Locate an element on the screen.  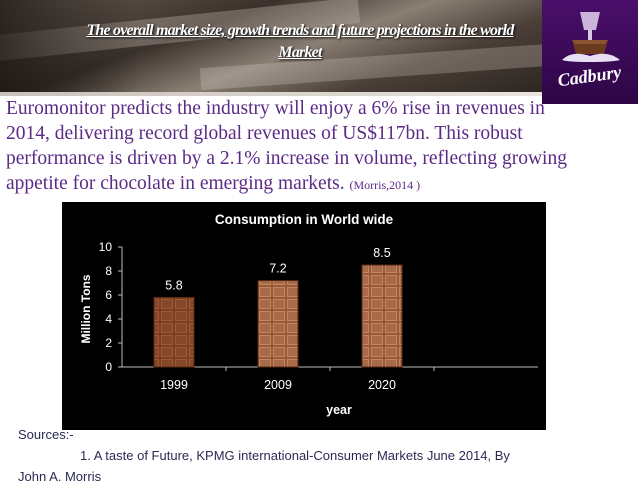
y-tick-label: 8 is located at coordinates (108, 271).